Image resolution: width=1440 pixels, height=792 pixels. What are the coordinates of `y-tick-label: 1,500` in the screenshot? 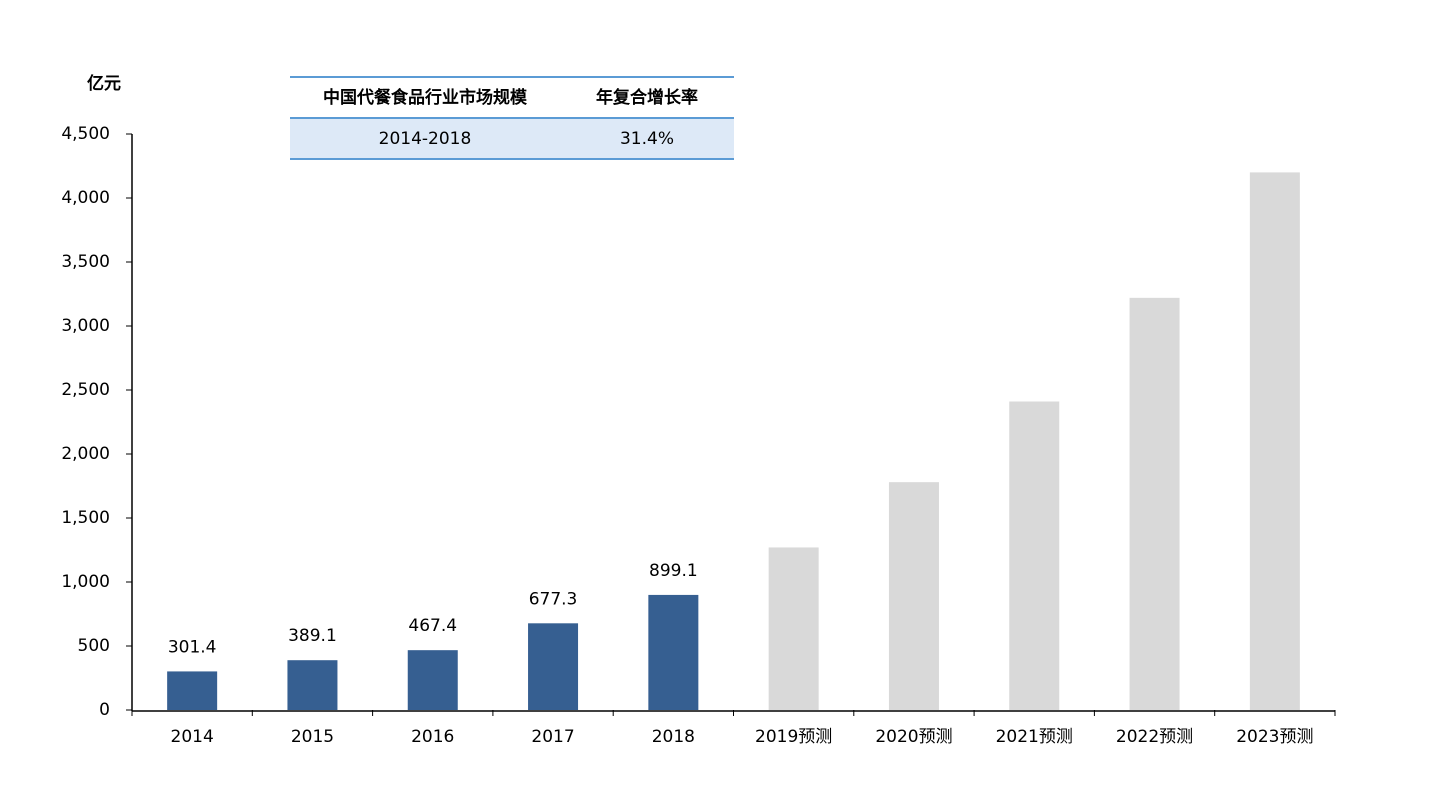 It's located at (85, 518).